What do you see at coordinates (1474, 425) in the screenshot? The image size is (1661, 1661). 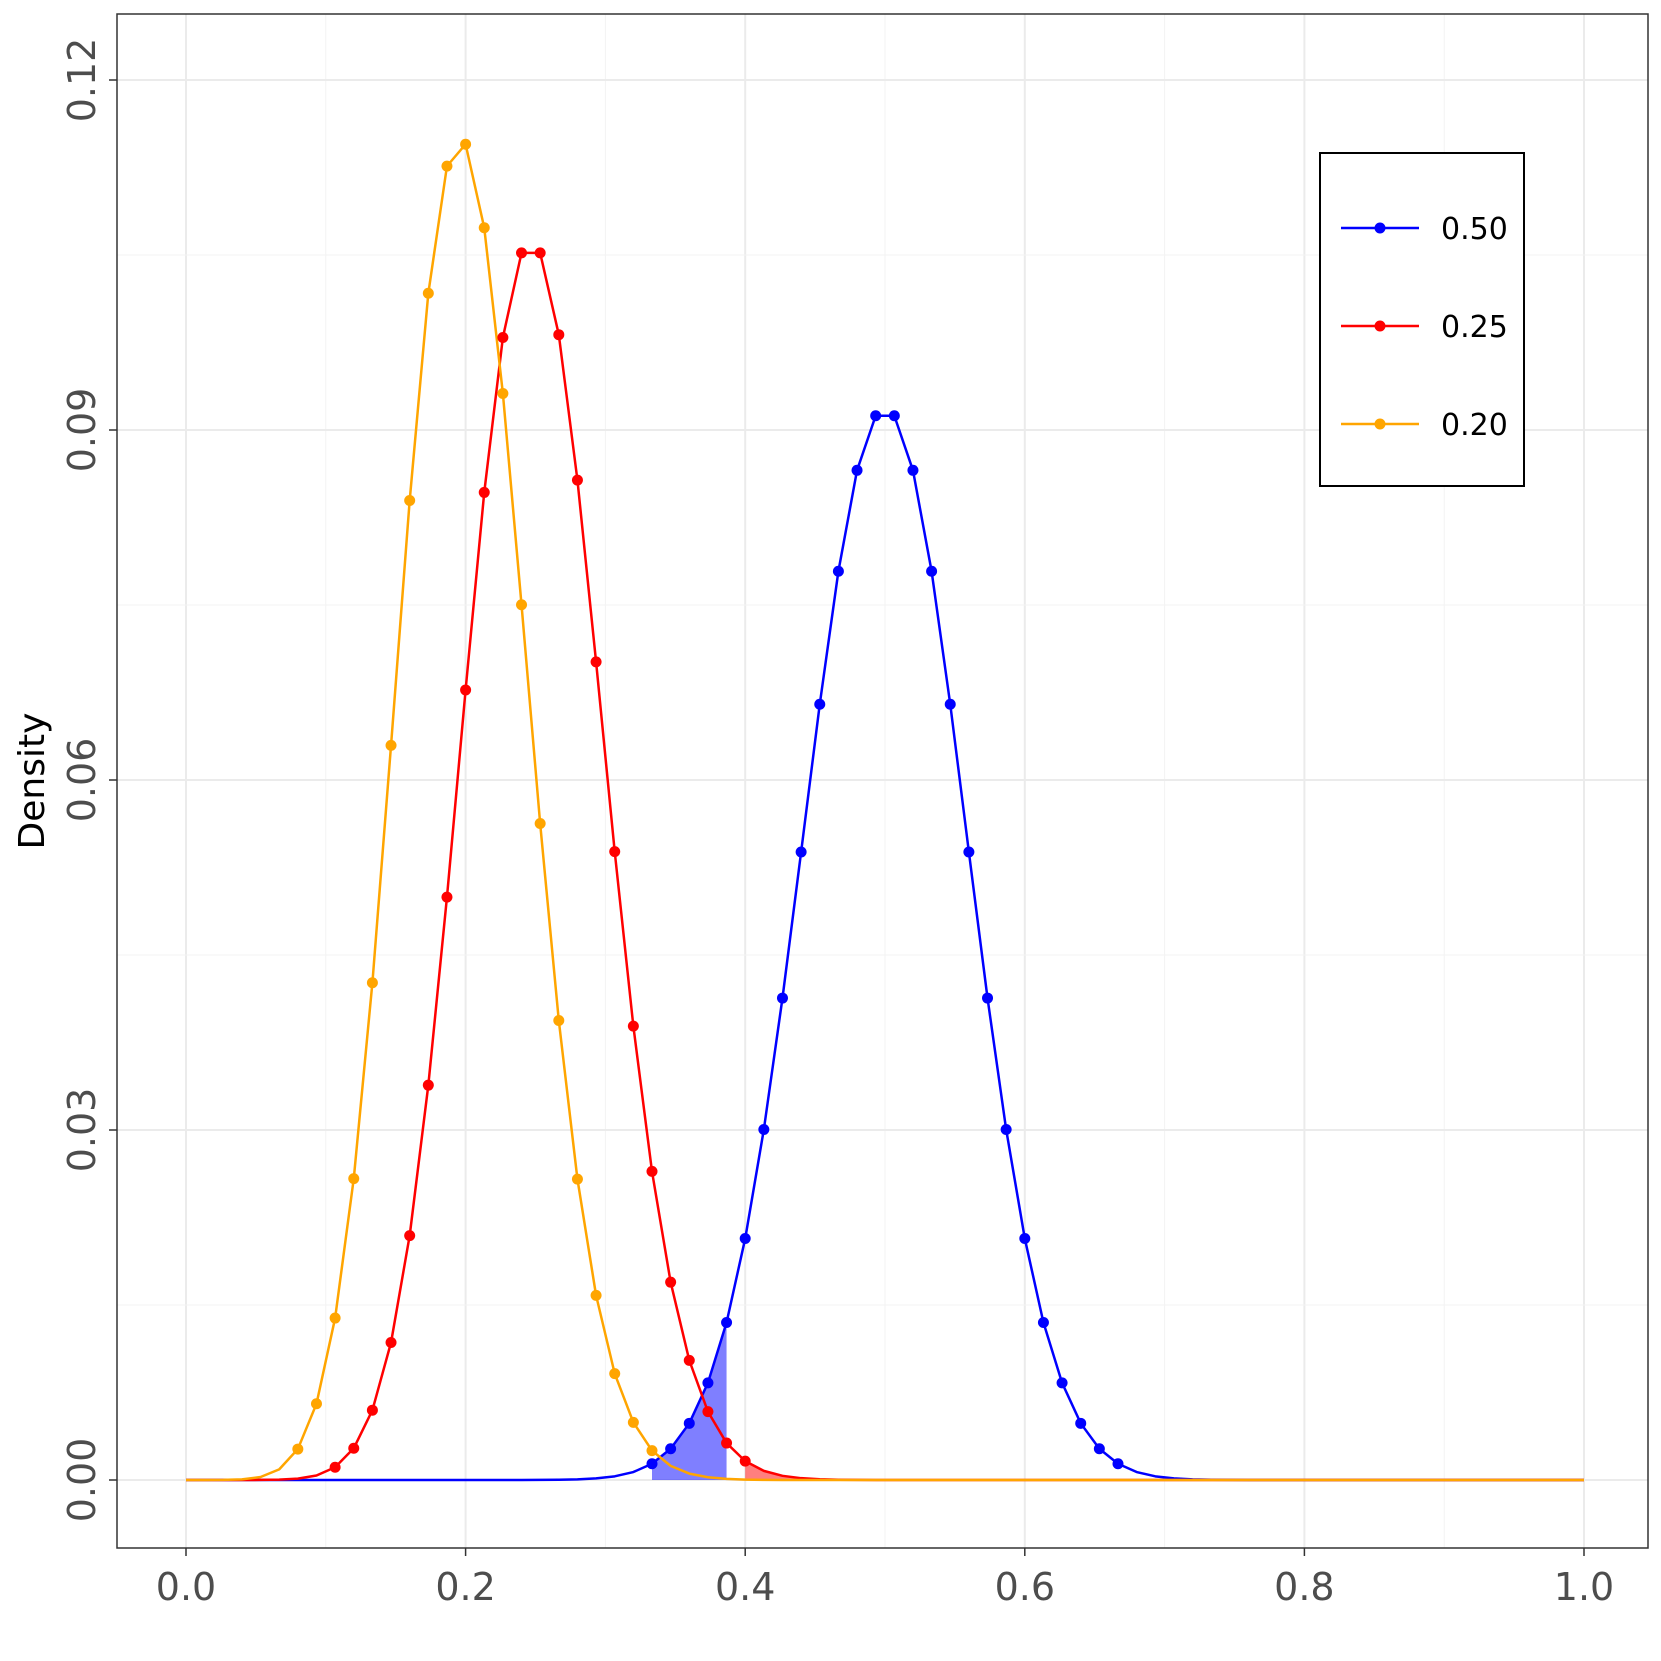 I see `legend-label-0.20: 0.20` at bounding box center [1474, 425].